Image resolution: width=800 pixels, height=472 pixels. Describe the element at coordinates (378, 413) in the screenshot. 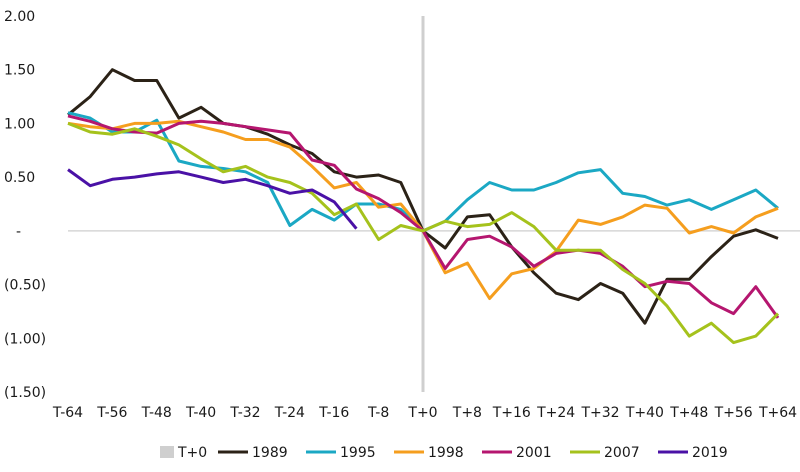

I see `x-tick-label: T-8` at that location.